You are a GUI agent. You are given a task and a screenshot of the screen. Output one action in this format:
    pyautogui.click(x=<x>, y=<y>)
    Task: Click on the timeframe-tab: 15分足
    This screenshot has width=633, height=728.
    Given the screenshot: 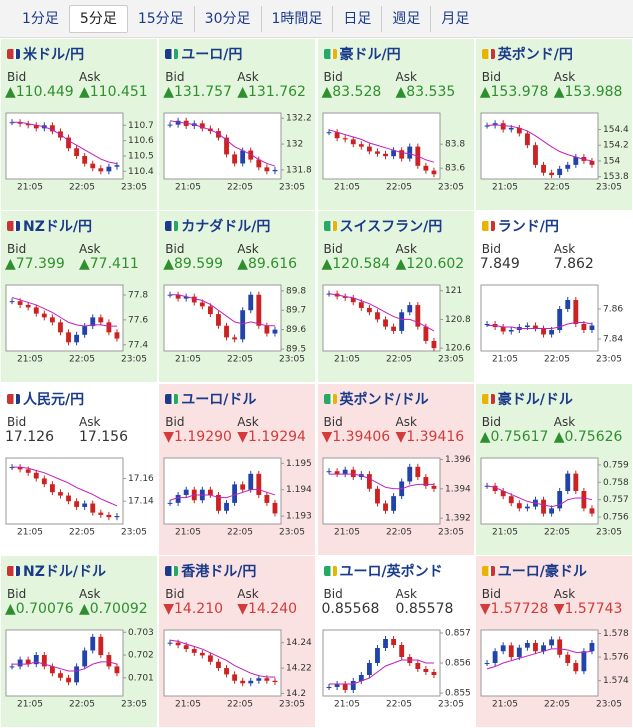 What is the action you would take?
    pyautogui.click(x=160, y=18)
    